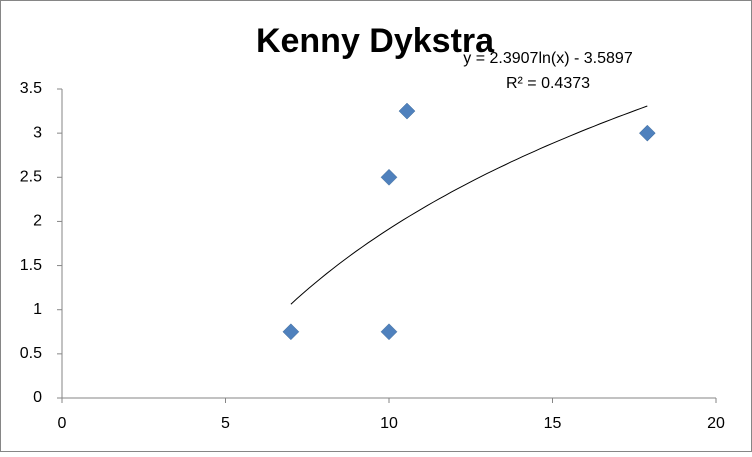 The image size is (752, 457). I want to click on x-tick-label: 5, so click(225, 423).